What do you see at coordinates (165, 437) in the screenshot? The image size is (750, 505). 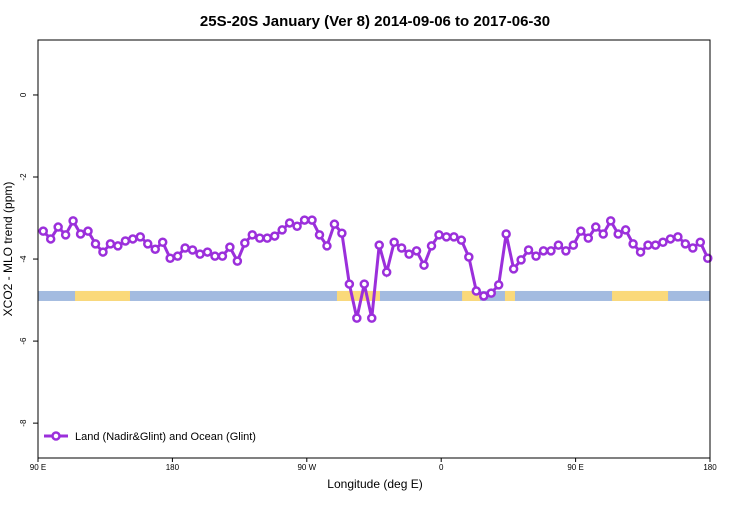 I see `legend-label: Land (Nadir&Glint) and Ocean (Glint)` at bounding box center [165, 437].